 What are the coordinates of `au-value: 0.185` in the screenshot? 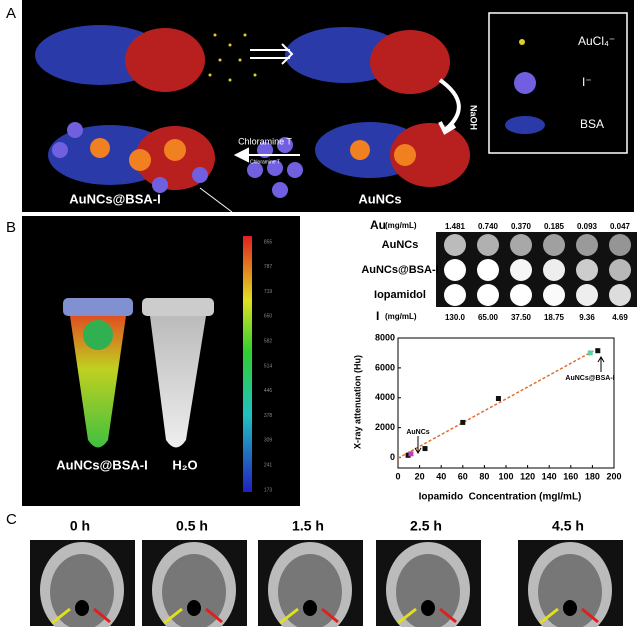 It's located at (554, 226).